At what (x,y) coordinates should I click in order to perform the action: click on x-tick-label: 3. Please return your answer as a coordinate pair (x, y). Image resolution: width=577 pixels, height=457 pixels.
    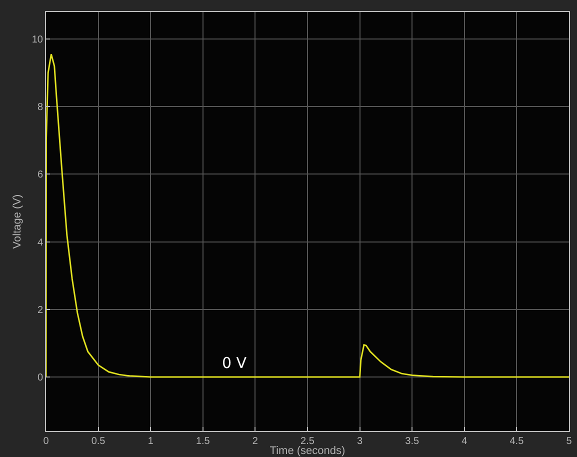
    Looking at the image, I should click on (360, 441).